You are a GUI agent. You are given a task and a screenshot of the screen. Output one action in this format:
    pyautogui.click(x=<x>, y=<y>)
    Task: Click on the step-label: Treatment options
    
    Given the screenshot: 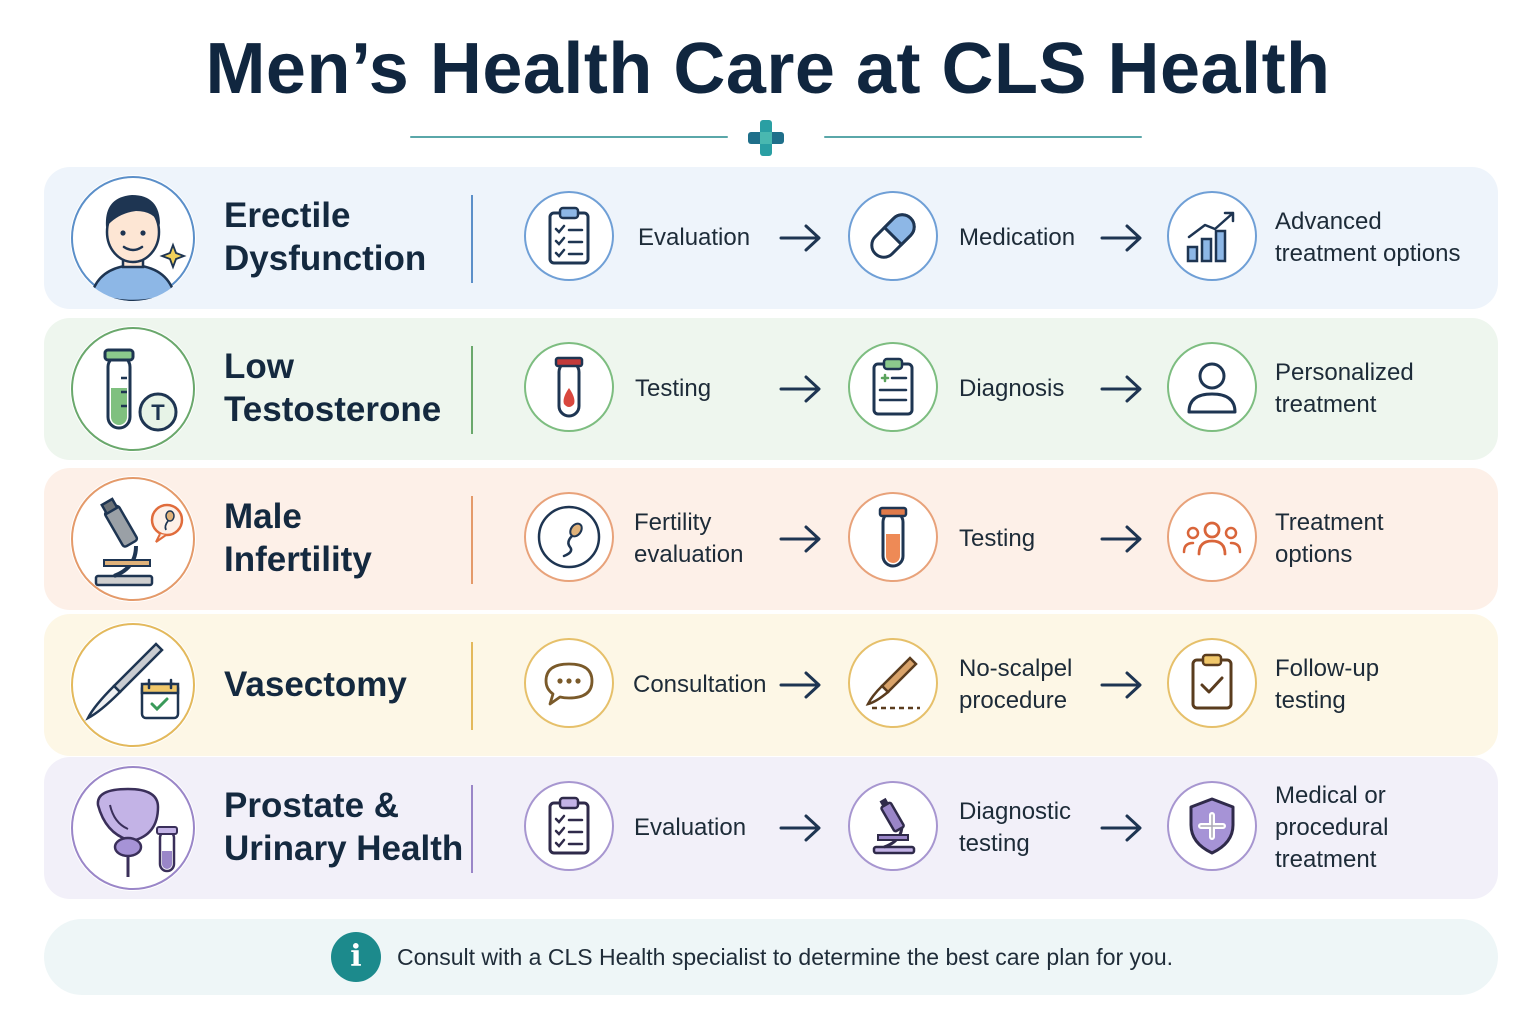 What is the action you would take?
    pyautogui.click(x=1329, y=538)
    